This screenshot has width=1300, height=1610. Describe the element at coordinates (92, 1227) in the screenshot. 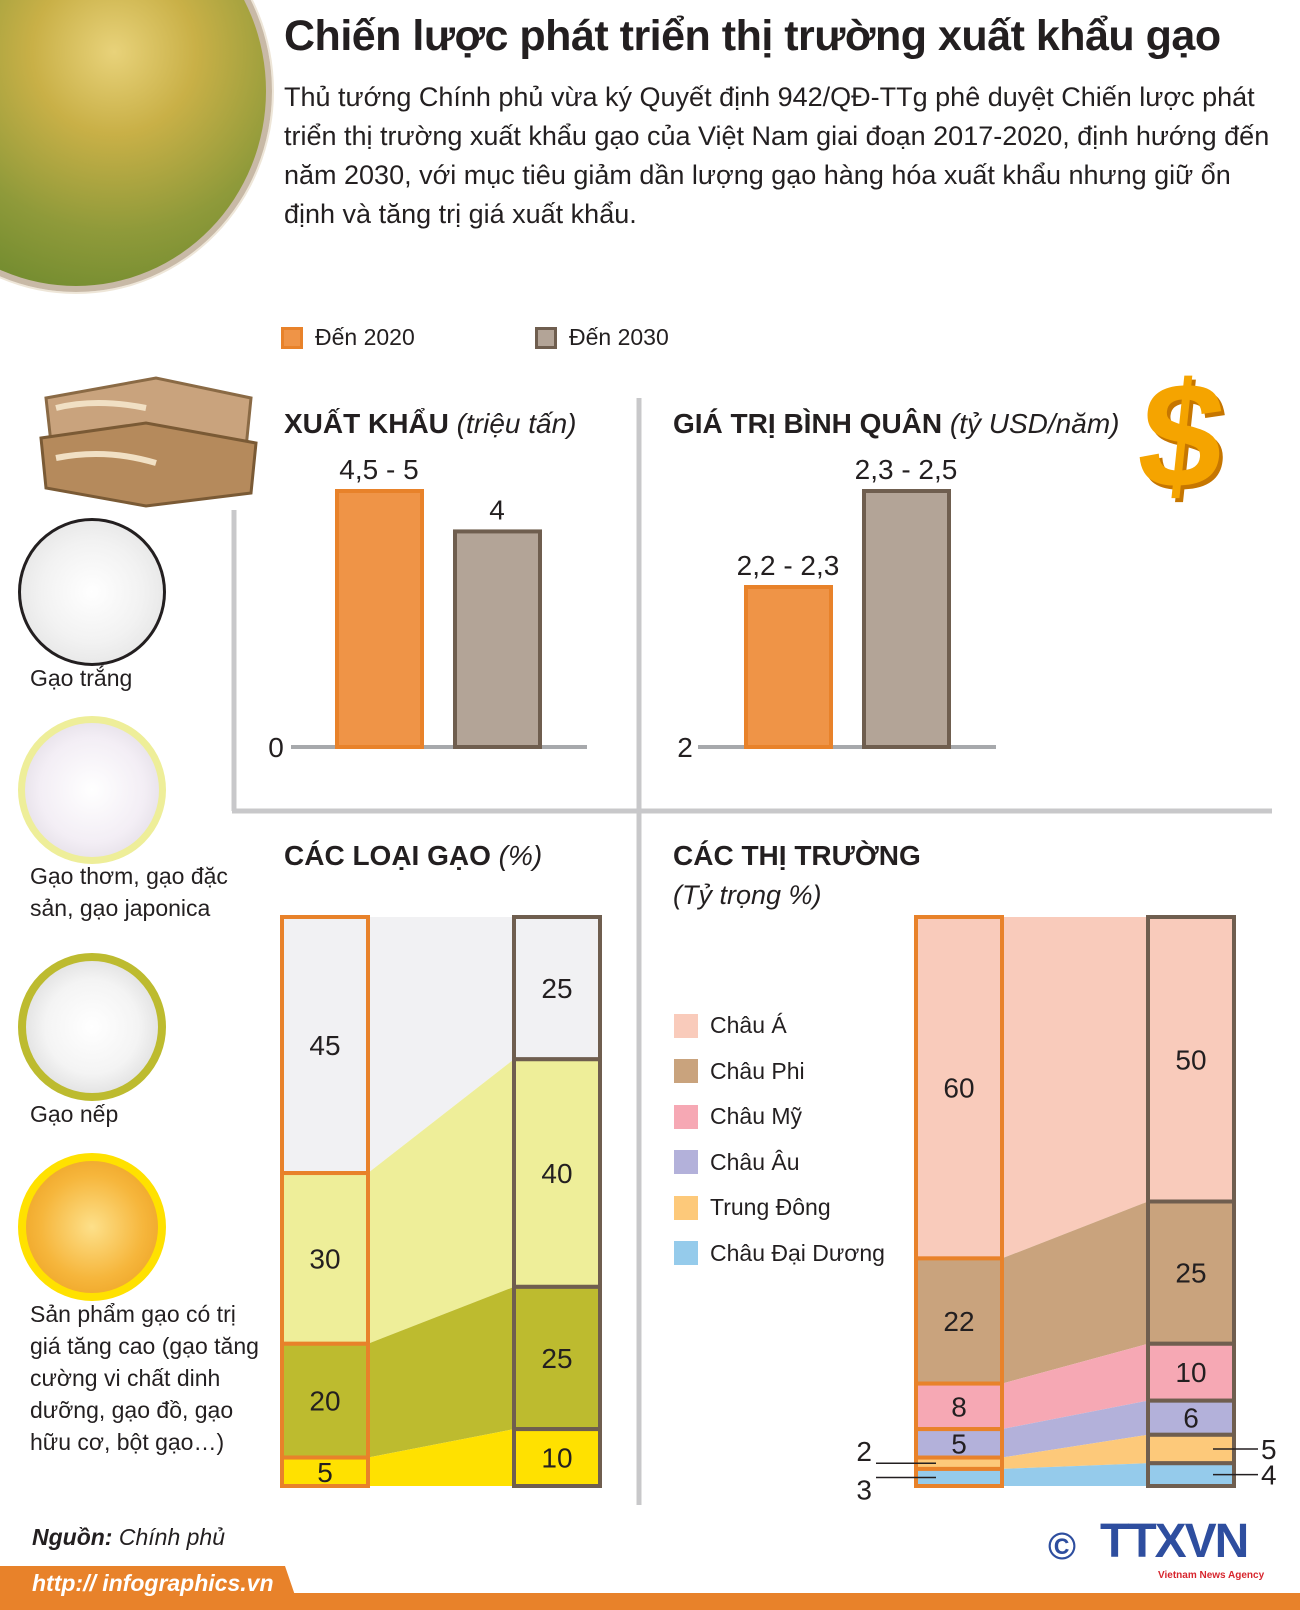

I see `value-added-rice-image` at that location.